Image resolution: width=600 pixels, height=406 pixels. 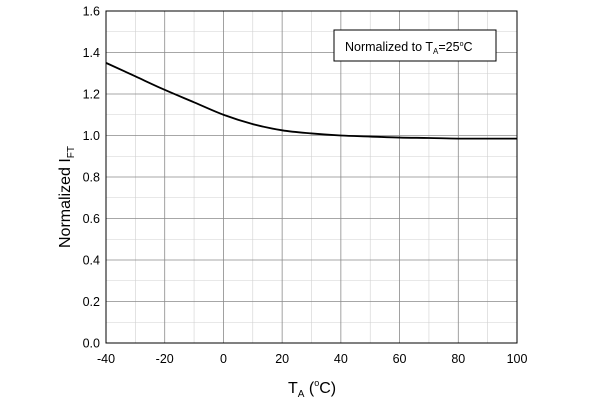 I want to click on annotation-subscript: A, so click(x=436, y=51).